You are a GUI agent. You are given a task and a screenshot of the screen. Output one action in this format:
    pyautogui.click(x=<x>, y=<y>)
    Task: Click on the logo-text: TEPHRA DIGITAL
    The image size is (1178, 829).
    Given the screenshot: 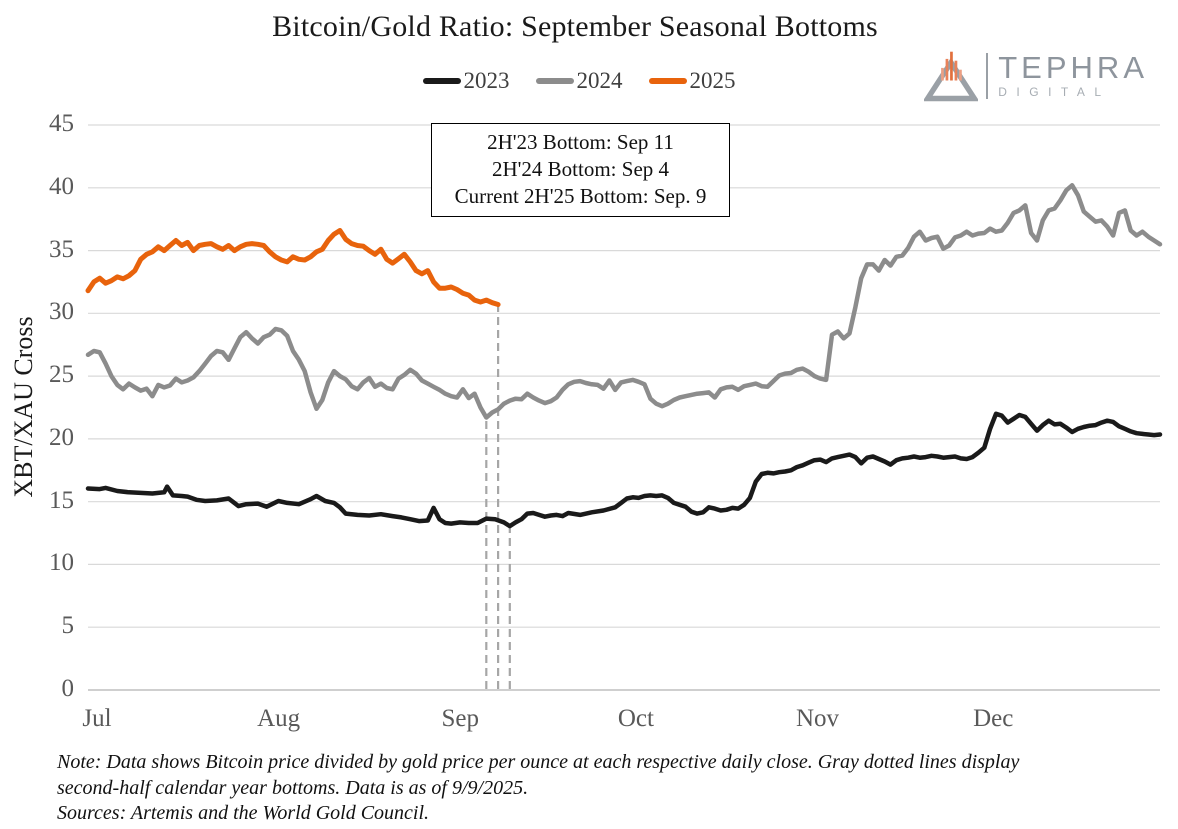 What is the action you would take?
    pyautogui.click(x=1073, y=74)
    